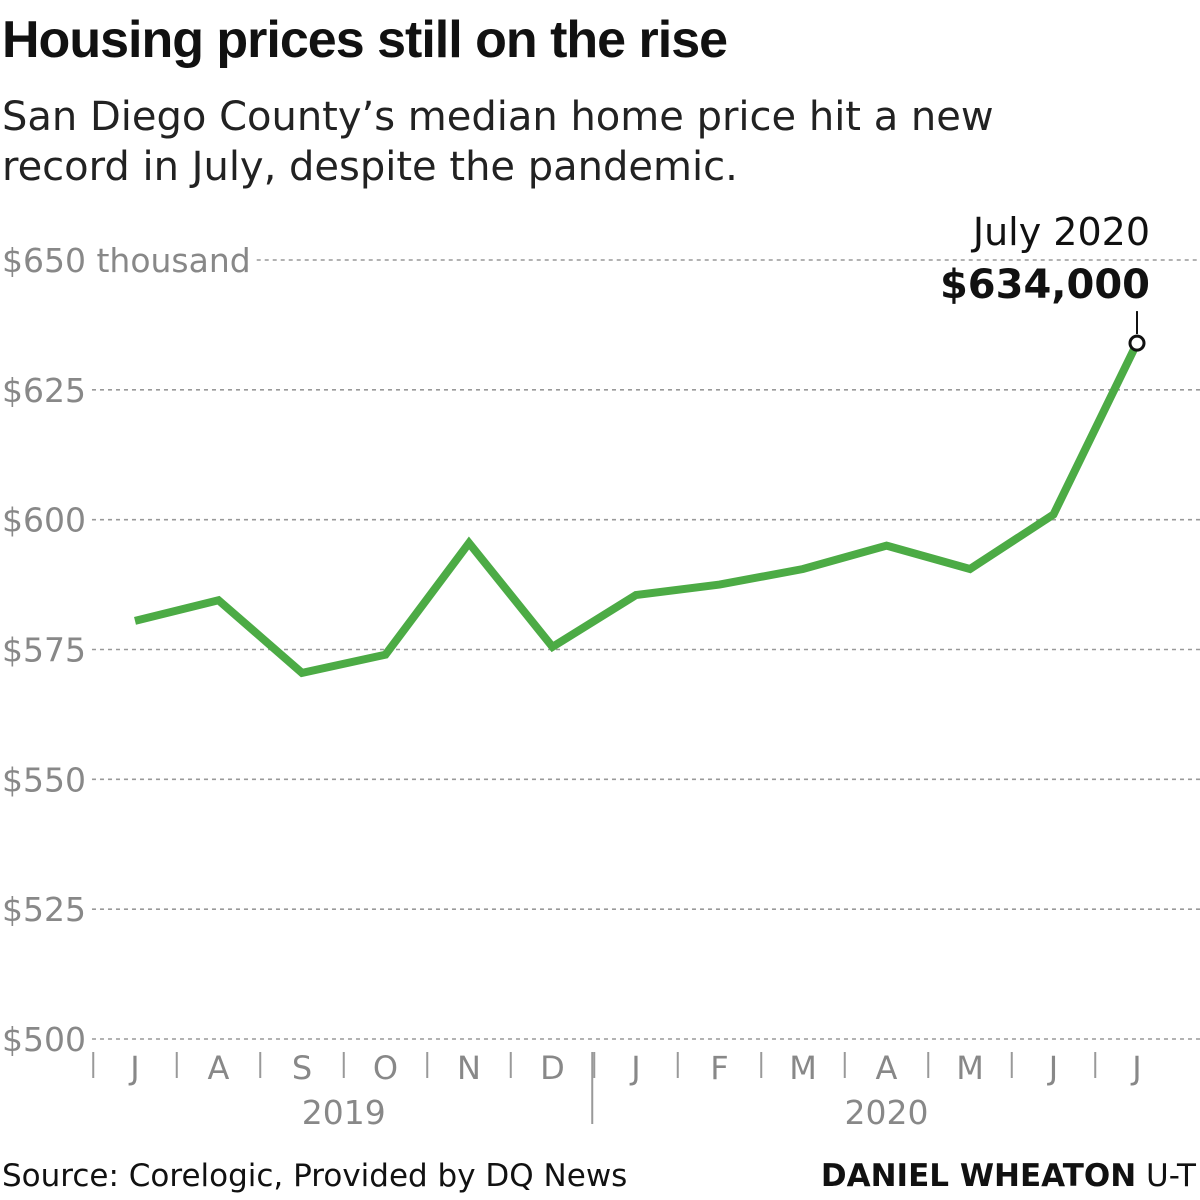  Describe the element at coordinates (44, 650) in the screenshot. I see `y-tick-label: $575` at that location.